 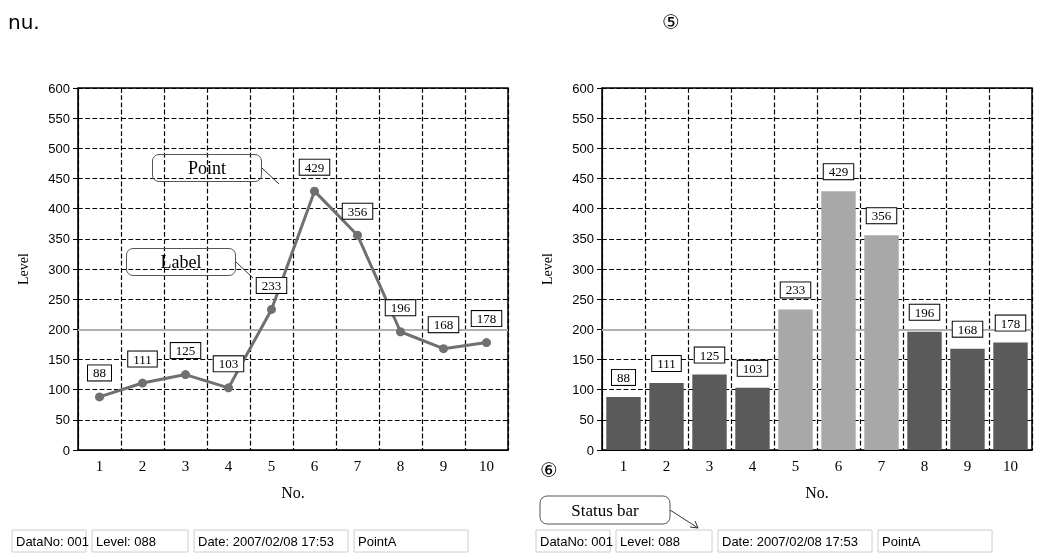 I want to click on text: nu., so click(x=24, y=22).